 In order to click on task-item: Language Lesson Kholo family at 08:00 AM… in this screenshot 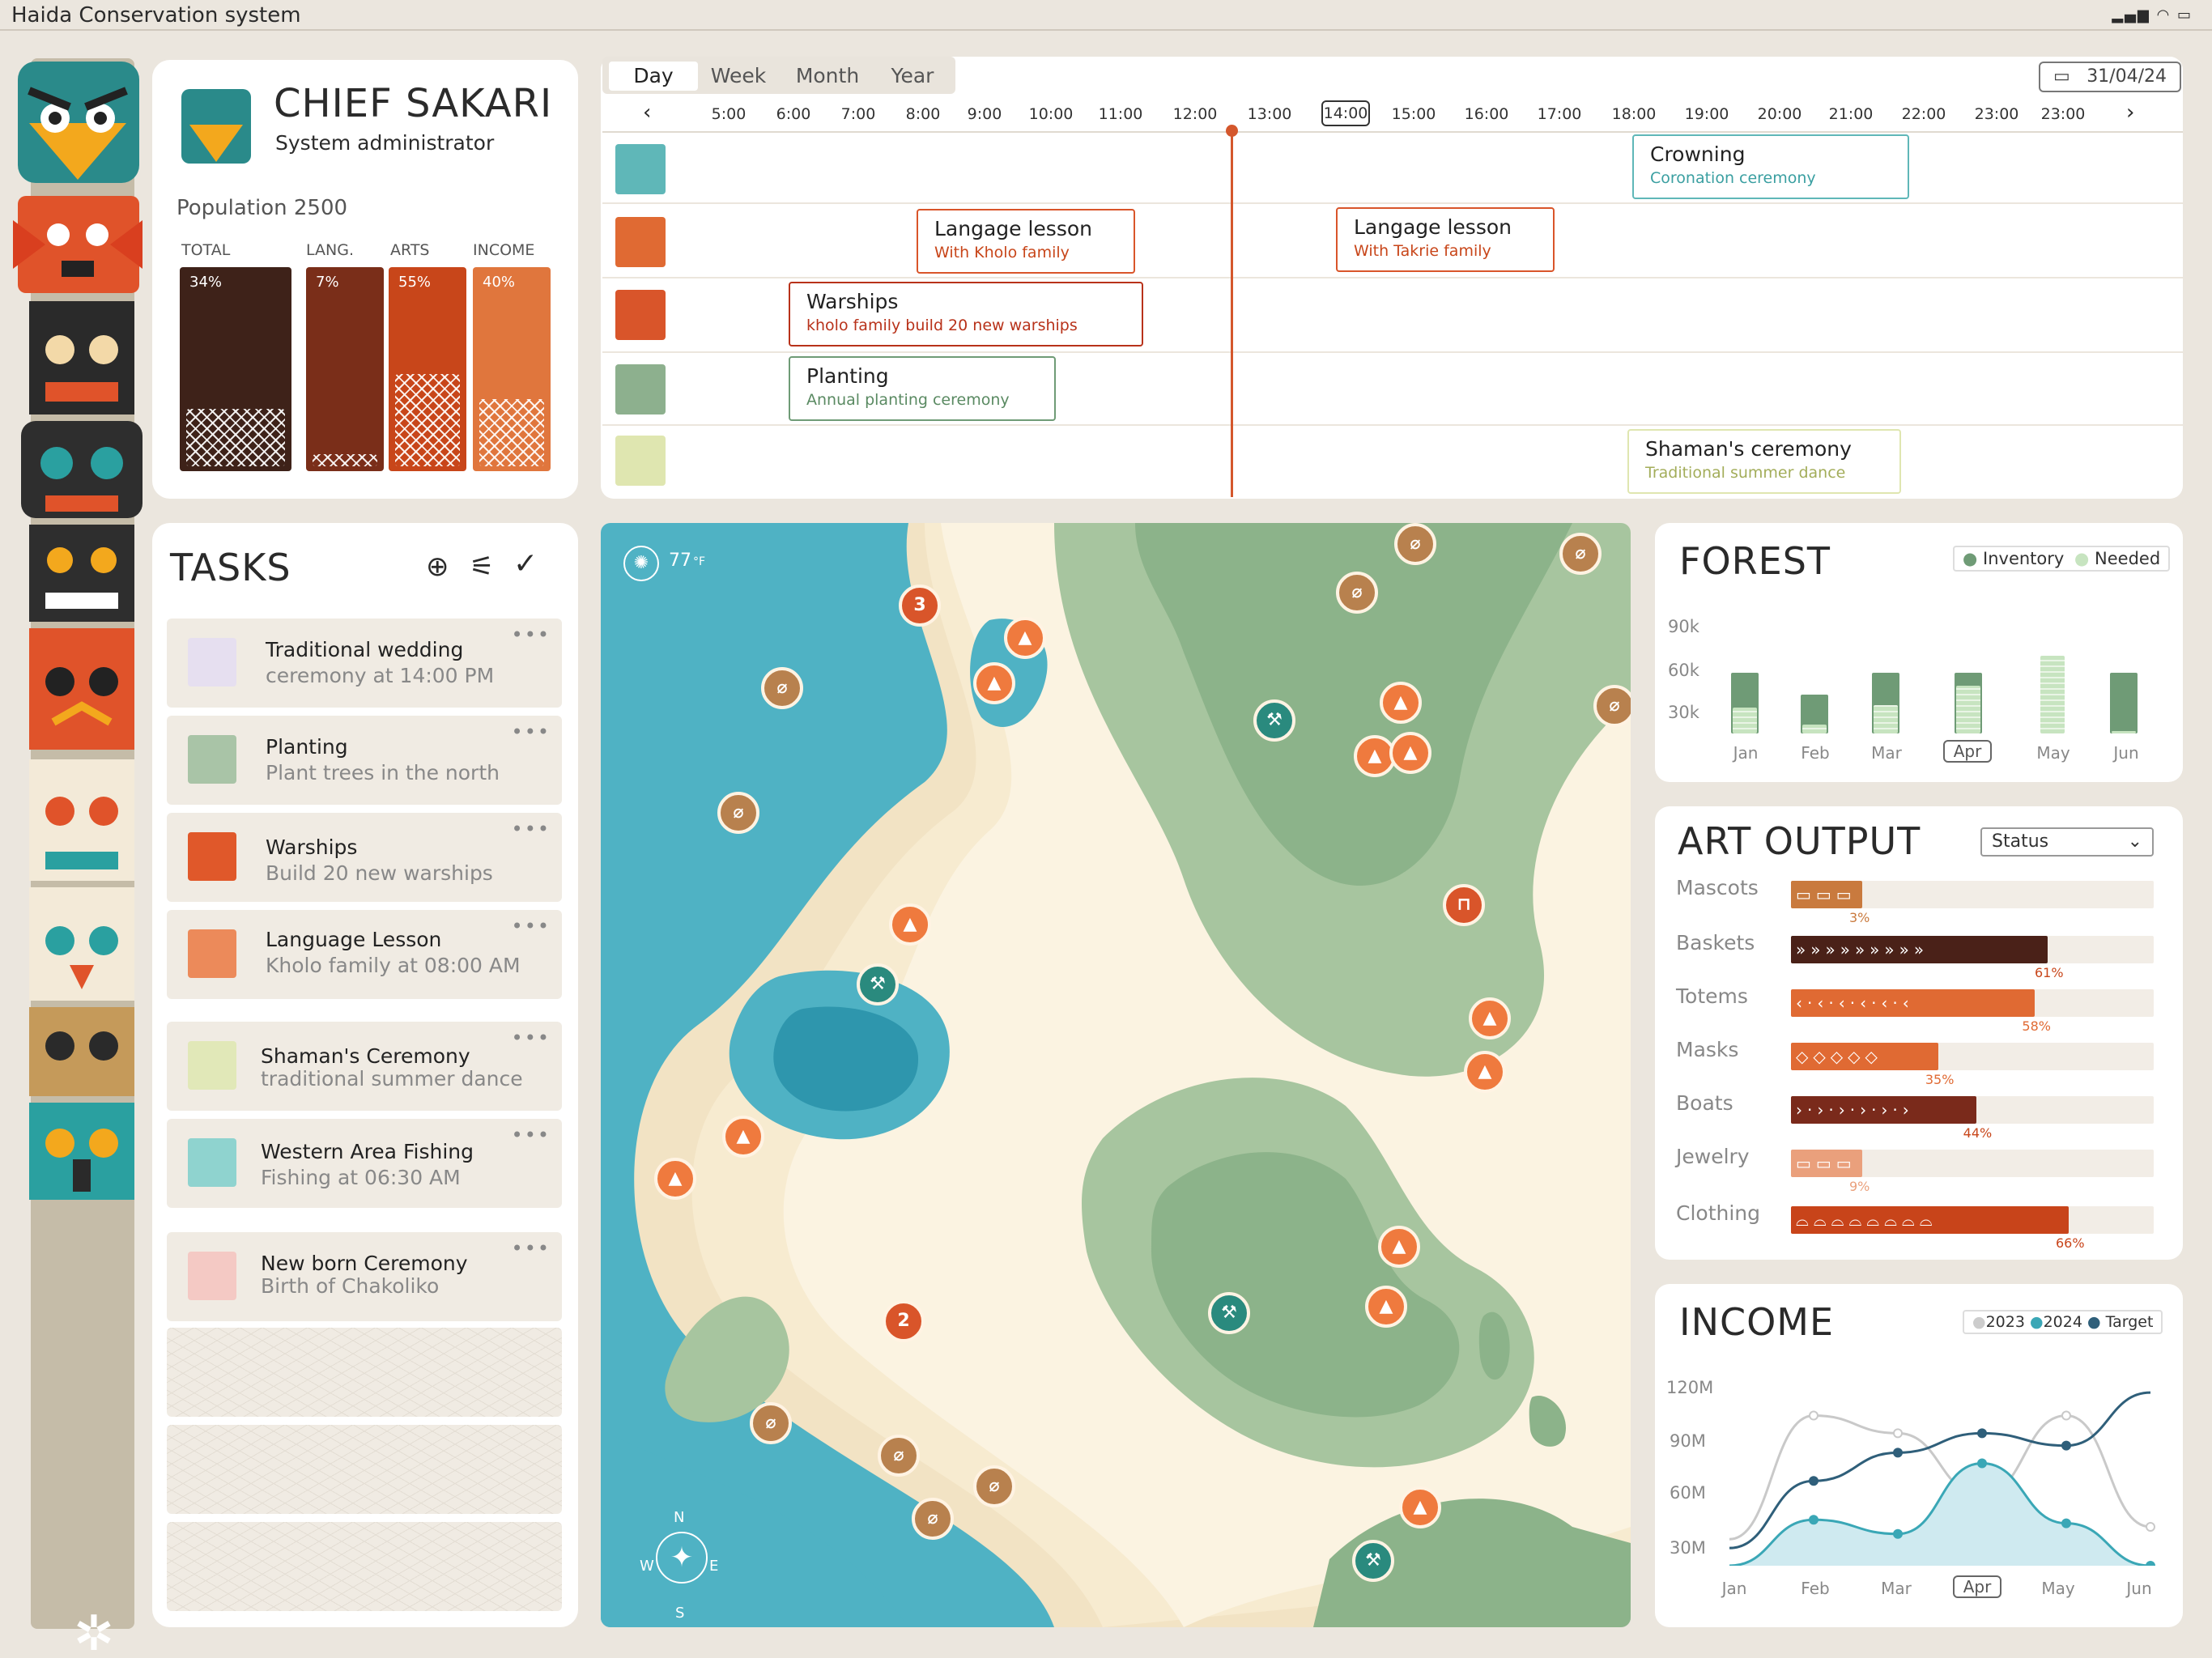, I will do `click(364, 954)`.